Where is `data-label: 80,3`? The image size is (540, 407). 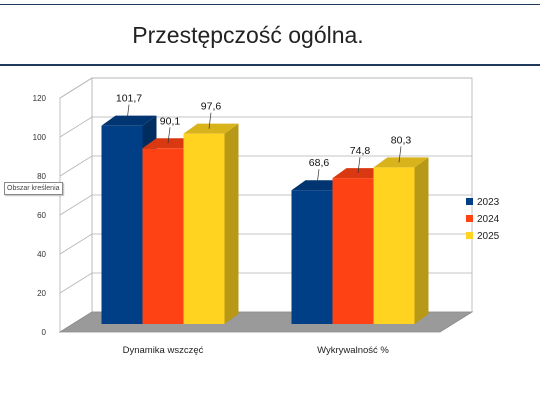 data-label: 80,3 is located at coordinates (401, 140).